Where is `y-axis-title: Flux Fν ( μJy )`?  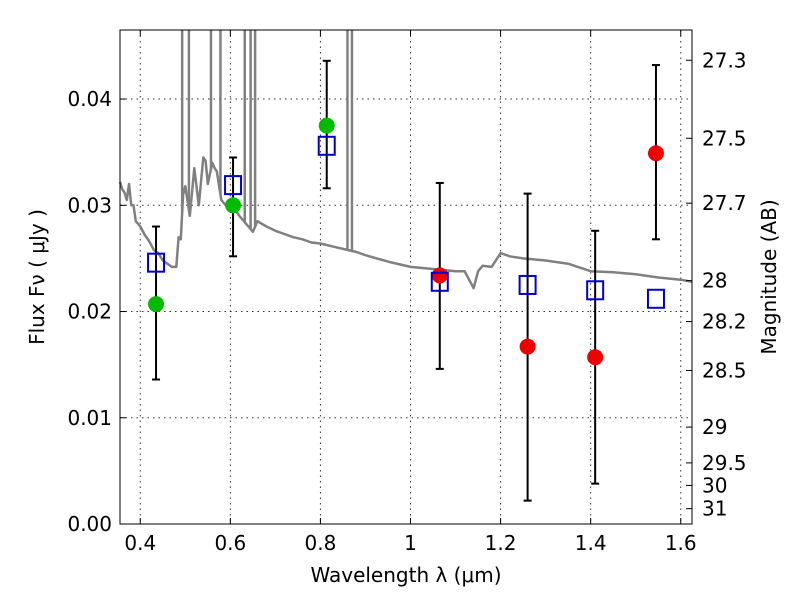 y-axis-title: Flux Fν ( μJy ) is located at coordinates (37, 277).